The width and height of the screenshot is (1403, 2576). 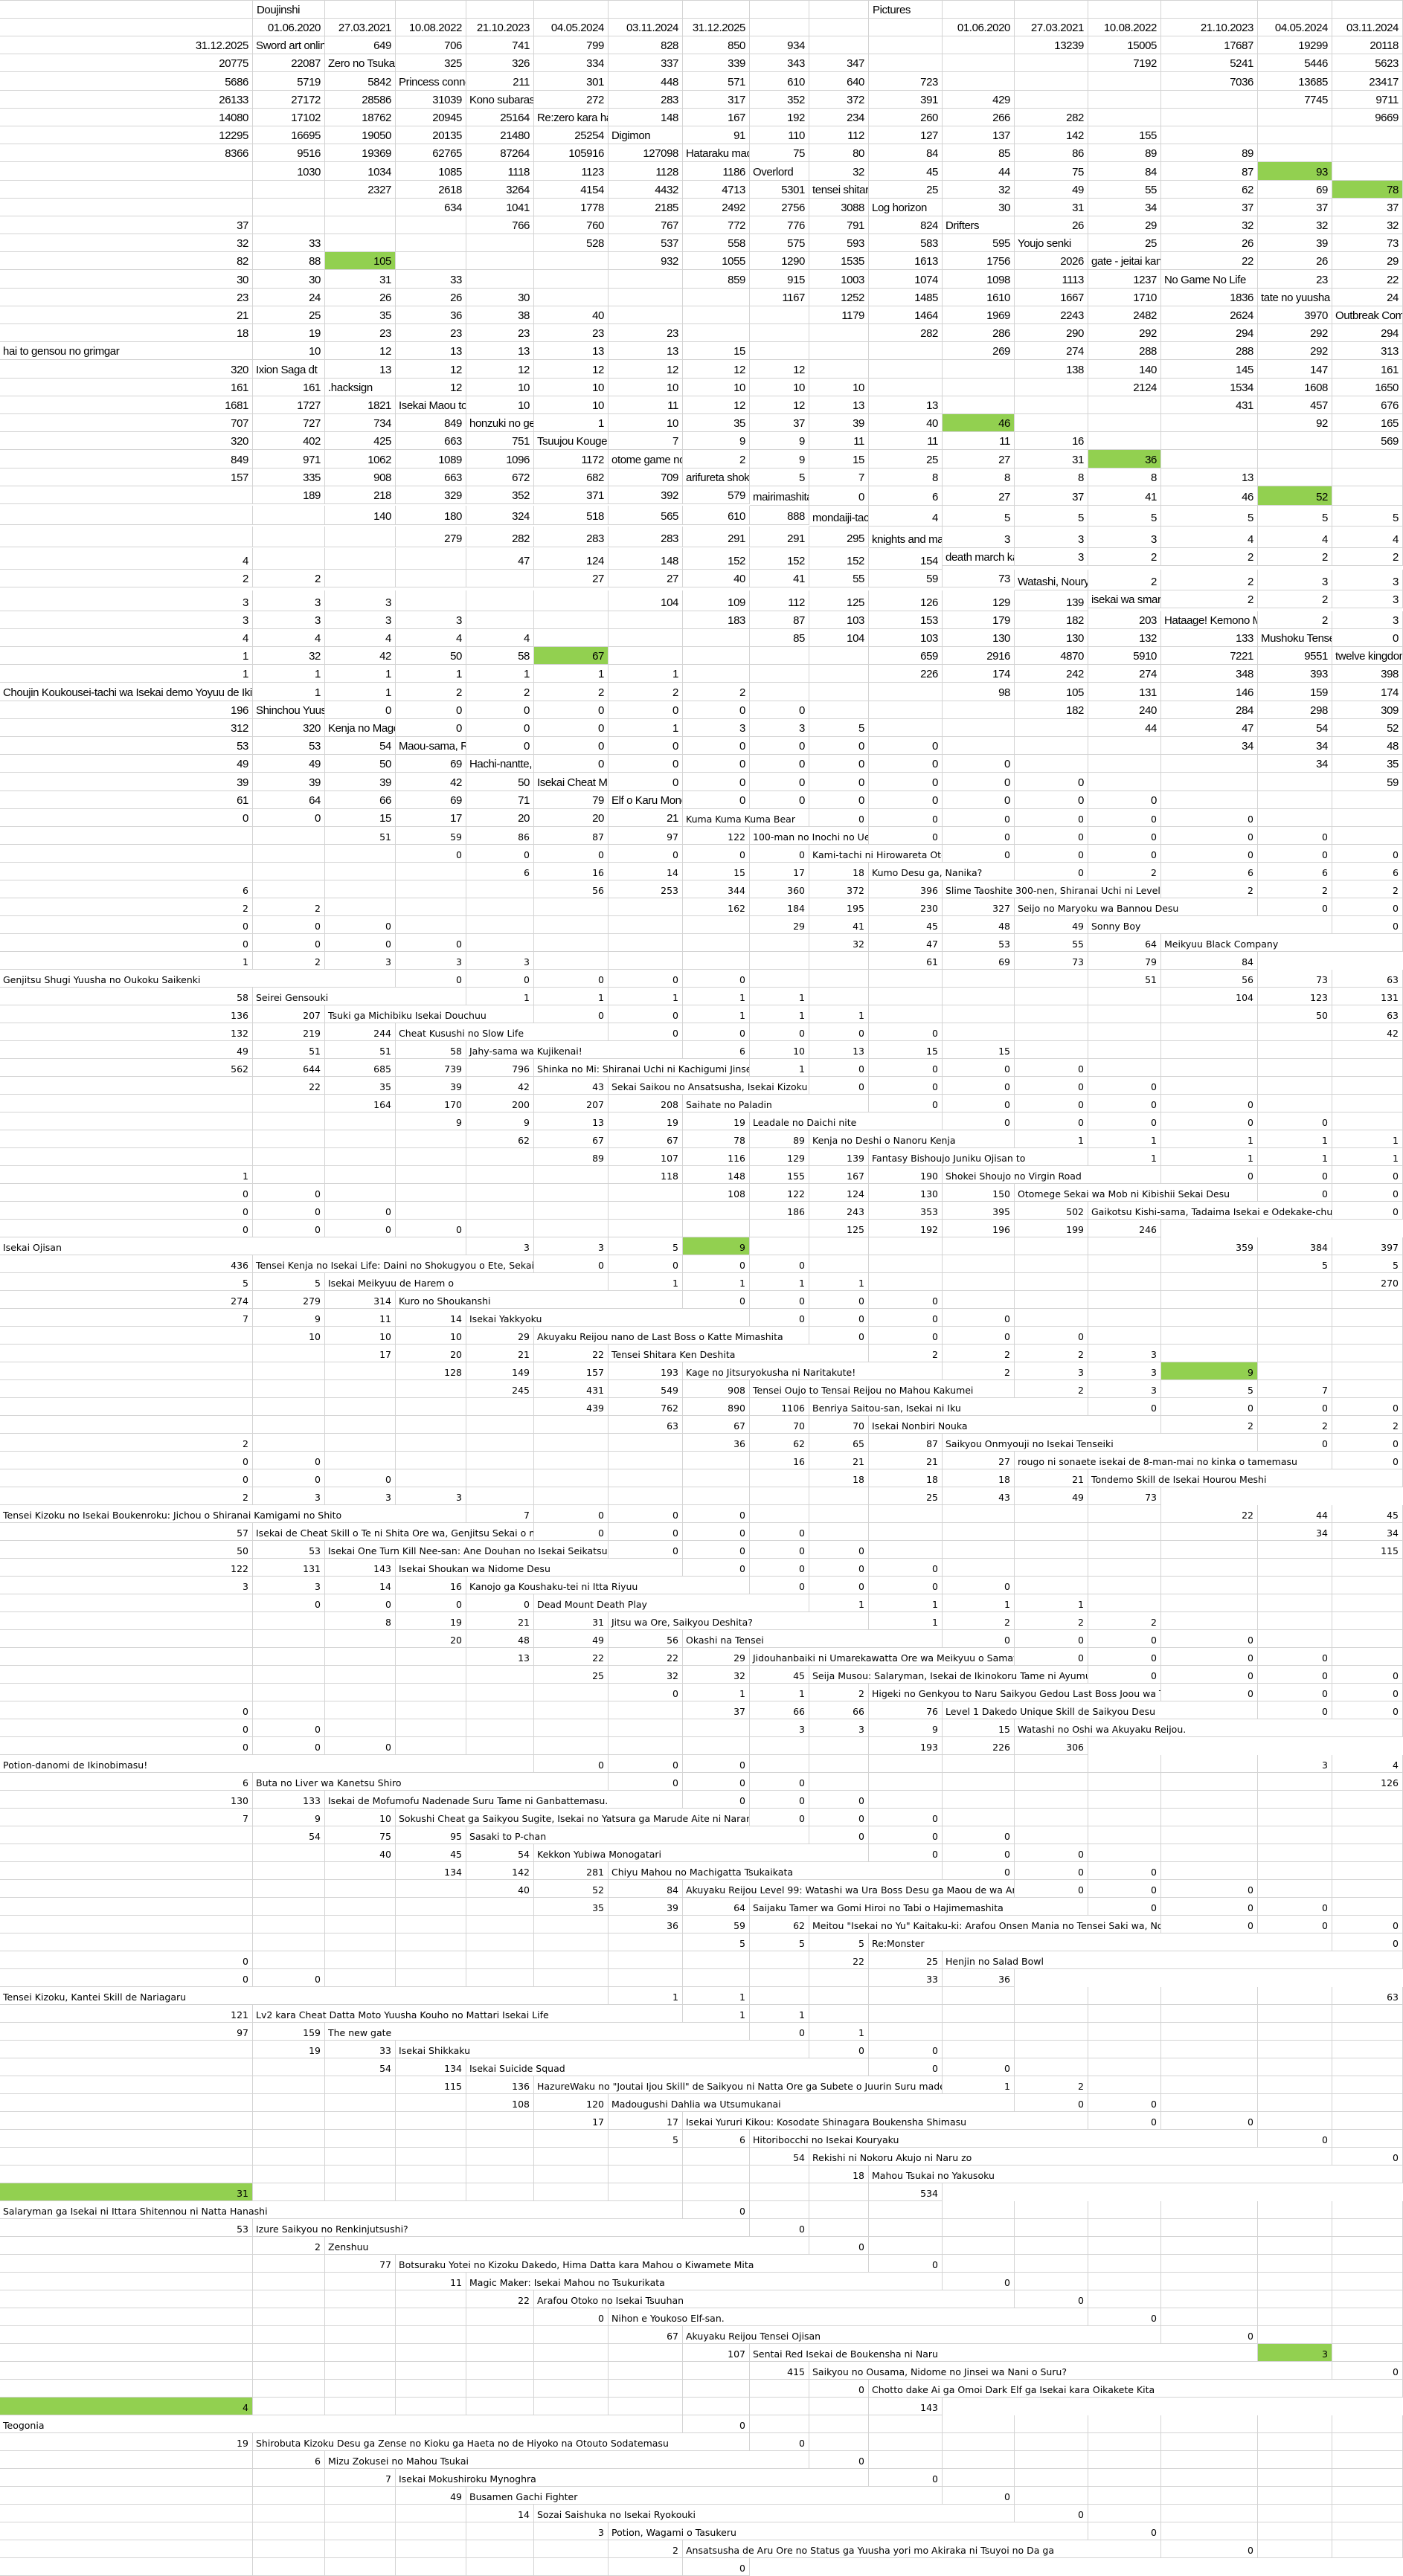 What do you see at coordinates (289, 1049) in the screenshot?
I see `pictures-count-cell: 51` at bounding box center [289, 1049].